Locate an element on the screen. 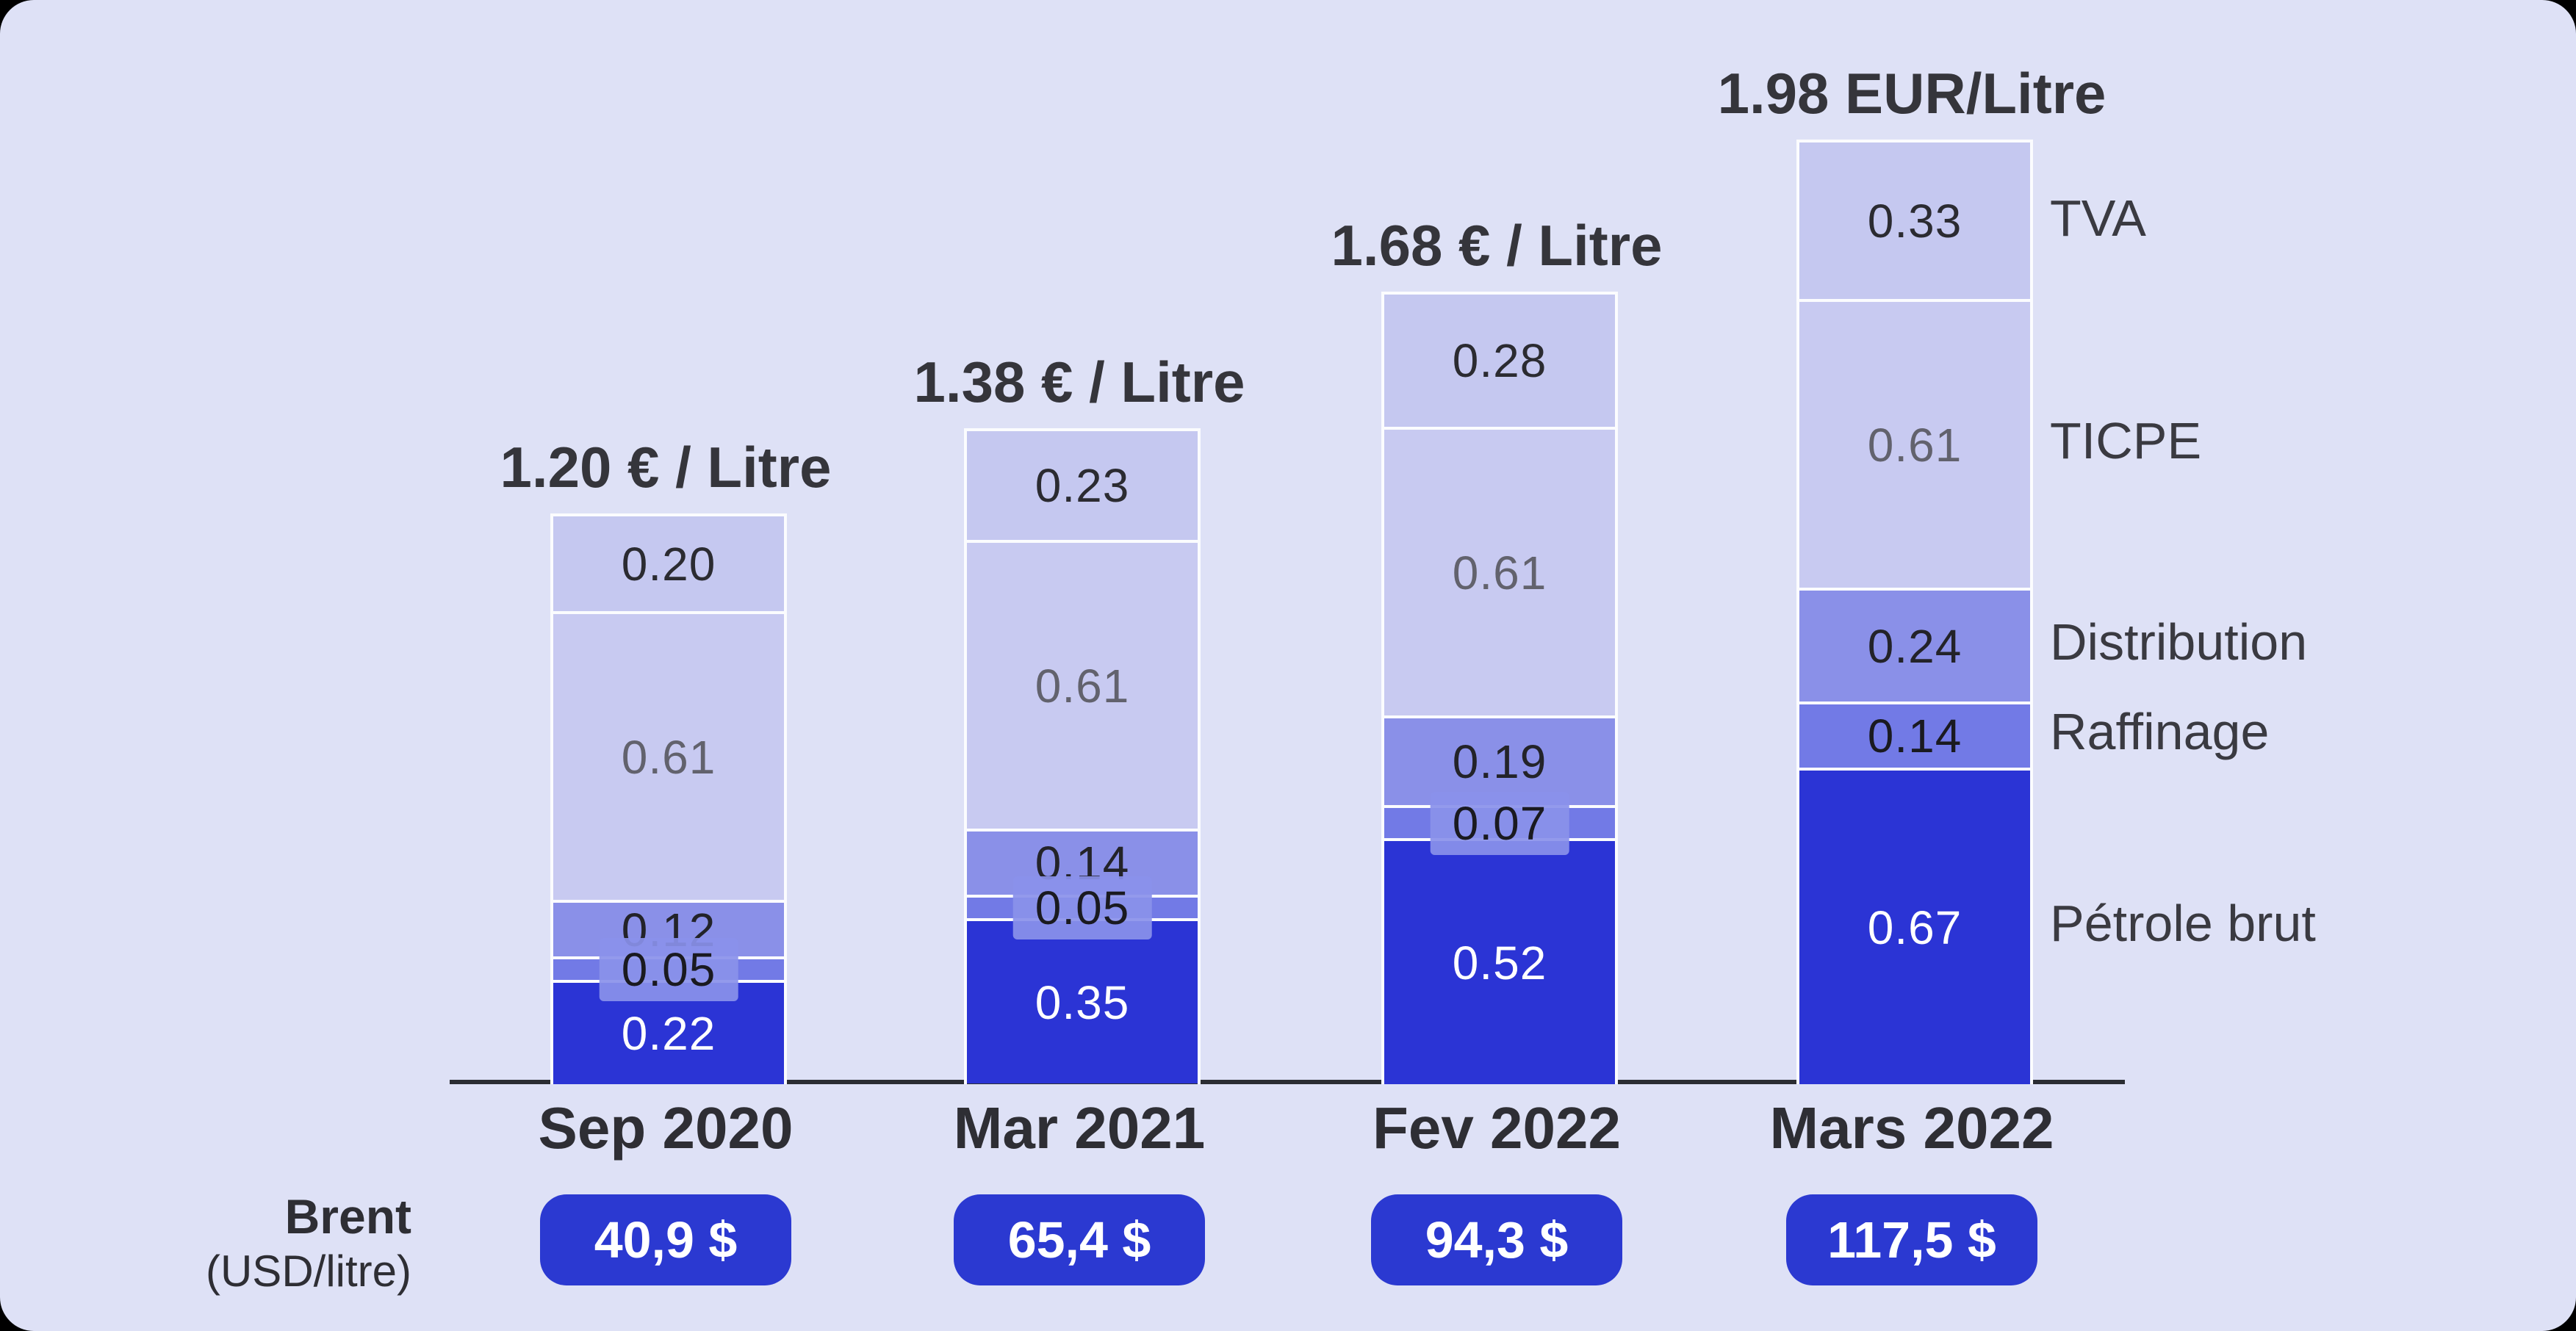 Image resolution: width=2576 pixels, height=1331 pixels. bar-segment-pétrole-brut: 0.67 is located at coordinates (1915, 926).